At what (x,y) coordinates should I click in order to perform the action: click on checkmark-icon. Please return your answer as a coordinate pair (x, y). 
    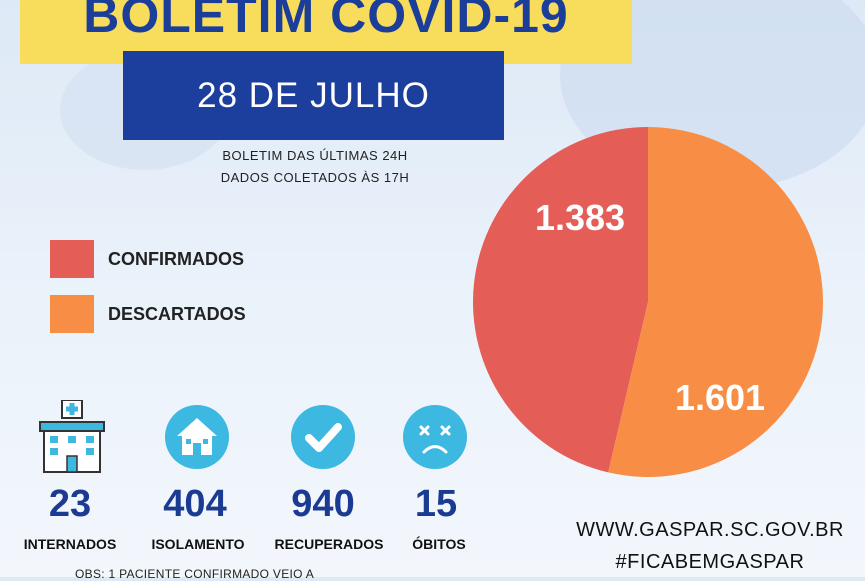
    Looking at the image, I should click on (323, 437).